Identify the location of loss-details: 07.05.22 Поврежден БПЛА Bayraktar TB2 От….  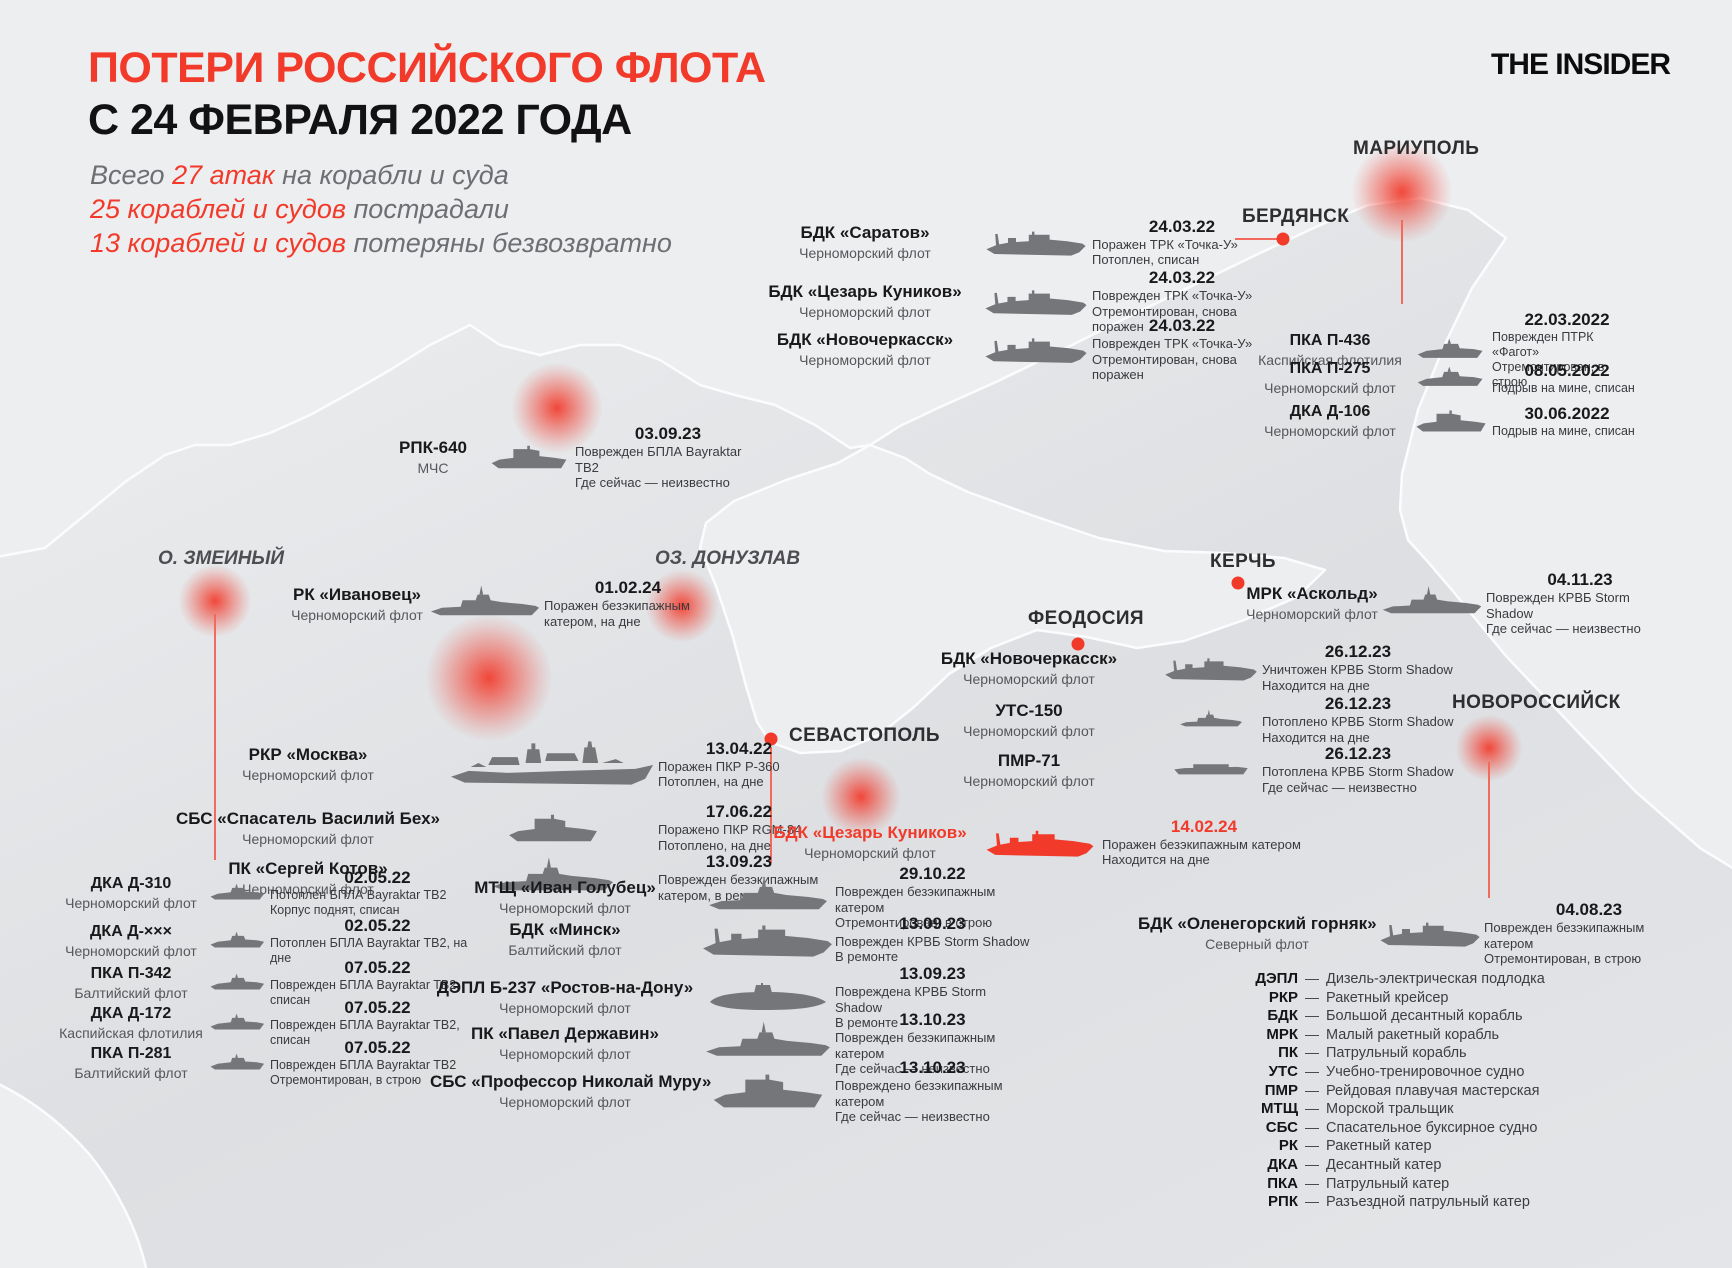
(377, 1063).